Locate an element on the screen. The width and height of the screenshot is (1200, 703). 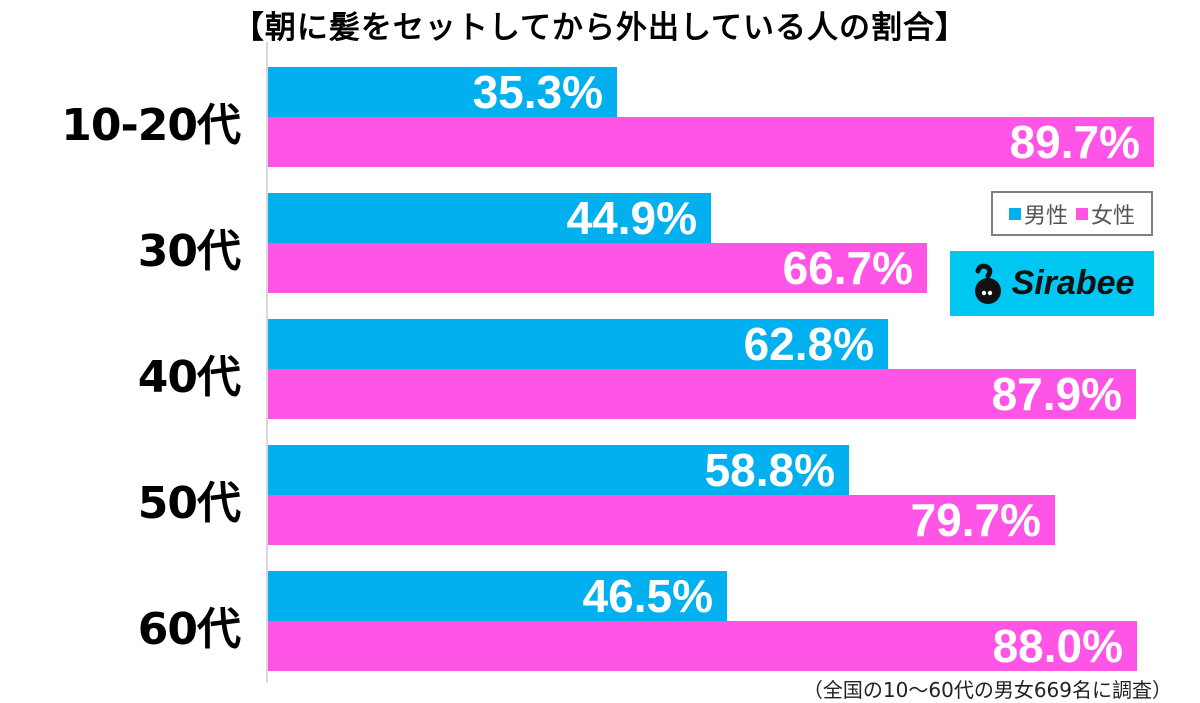
y-axis-line is located at coordinates (267, 362).